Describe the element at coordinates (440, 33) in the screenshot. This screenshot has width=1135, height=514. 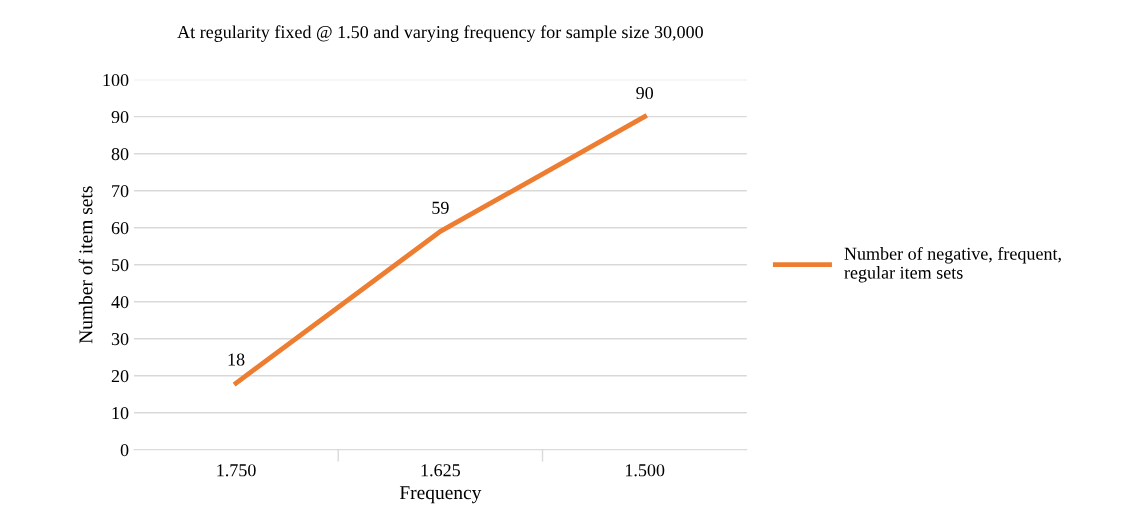
I see `chart-title: At regularity fixed @ 1.50 and varying frequency for sample size 30,000` at that location.